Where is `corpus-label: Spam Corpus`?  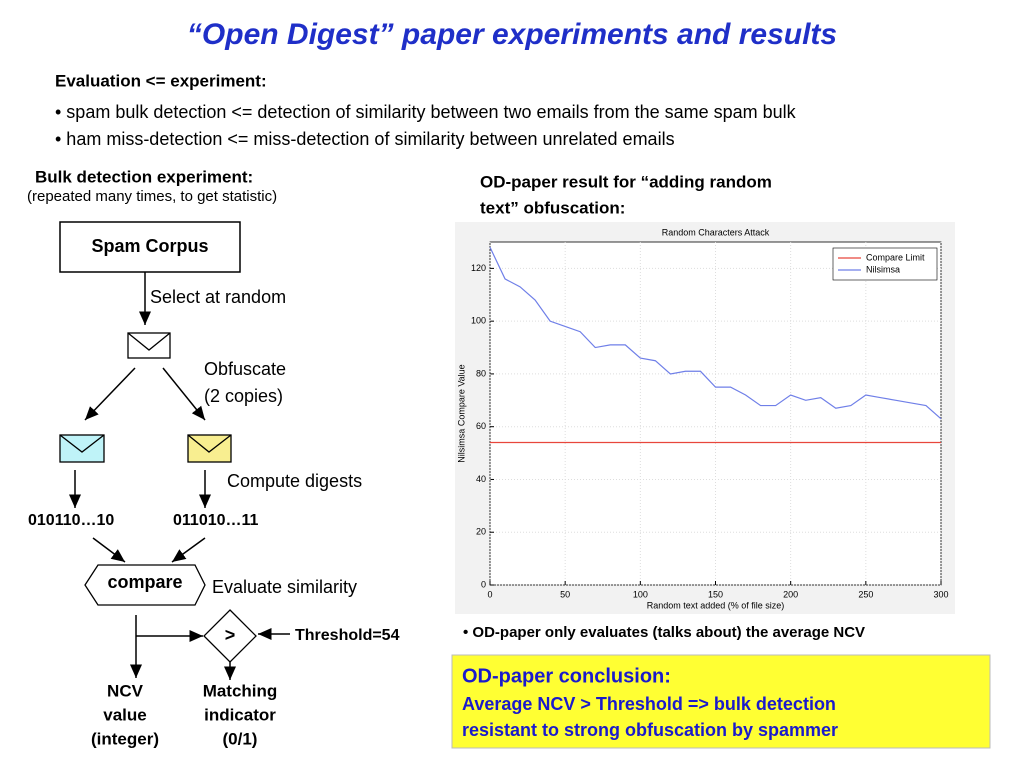 corpus-label: Spam Corpus is located at coordinates (149, 246).